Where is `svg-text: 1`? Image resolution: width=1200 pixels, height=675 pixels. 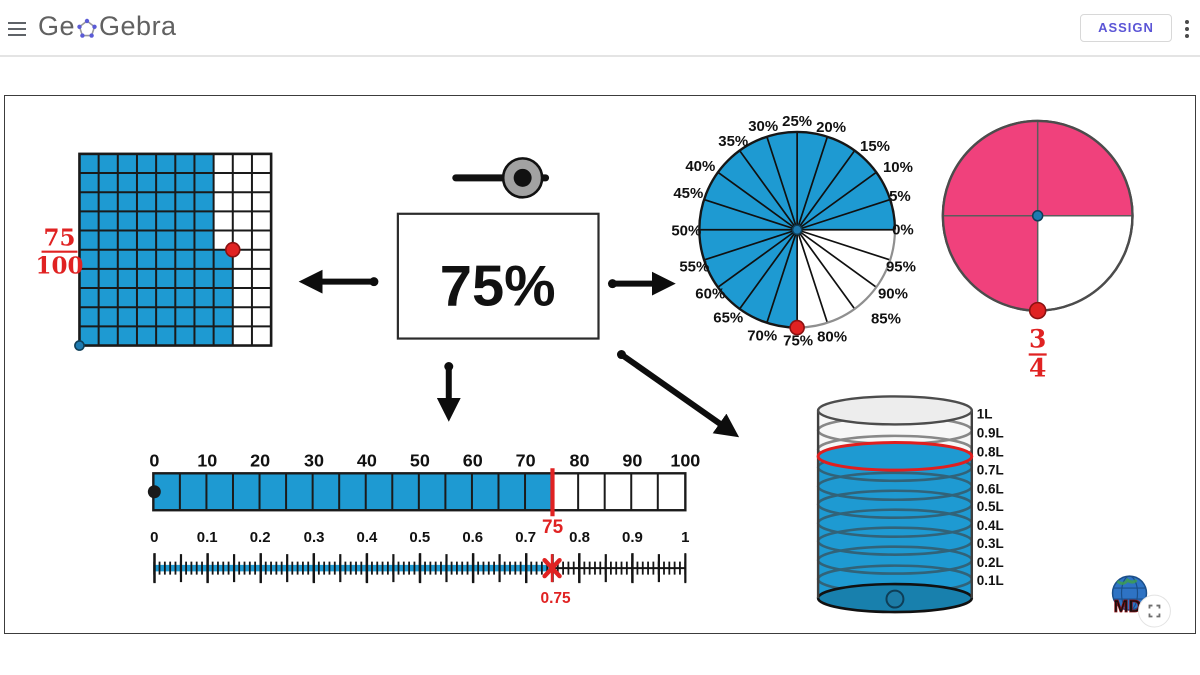
svg-text: 1 is located at coordinates (685, 537).